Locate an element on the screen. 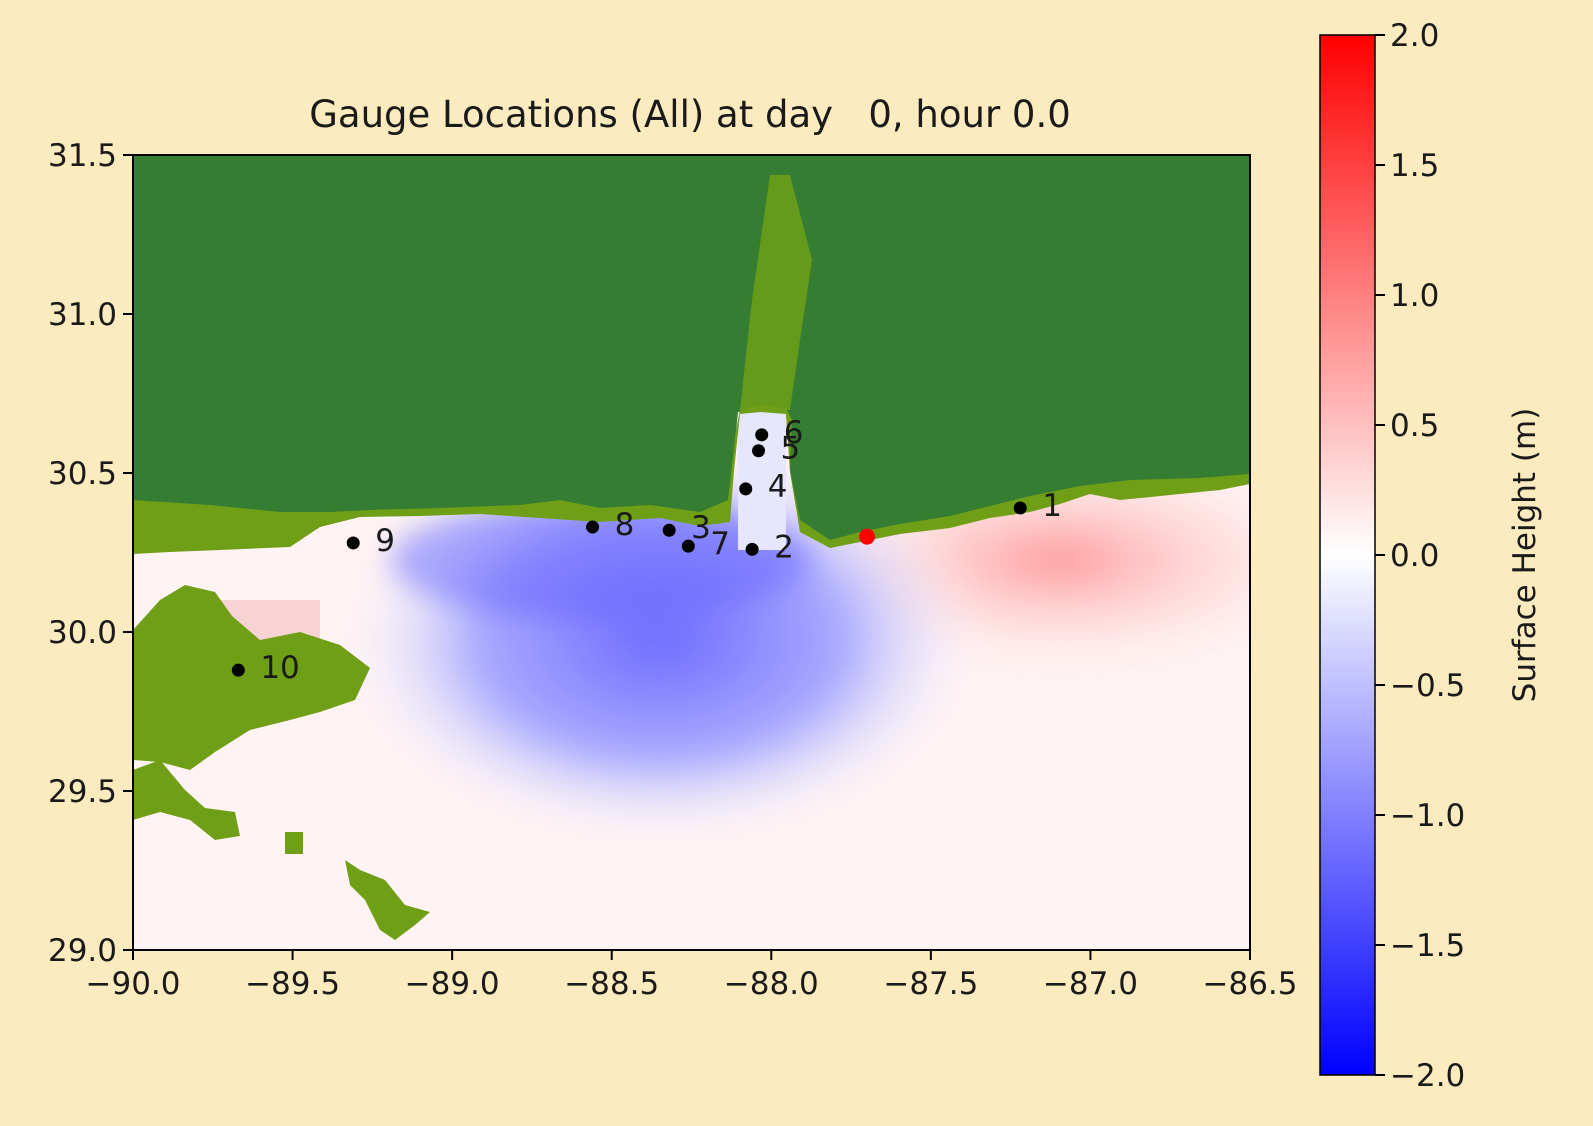 The height and width of the screenshot is (1126, 1593). x-tick-label: −87.5 is located at coordinates (930, 984).